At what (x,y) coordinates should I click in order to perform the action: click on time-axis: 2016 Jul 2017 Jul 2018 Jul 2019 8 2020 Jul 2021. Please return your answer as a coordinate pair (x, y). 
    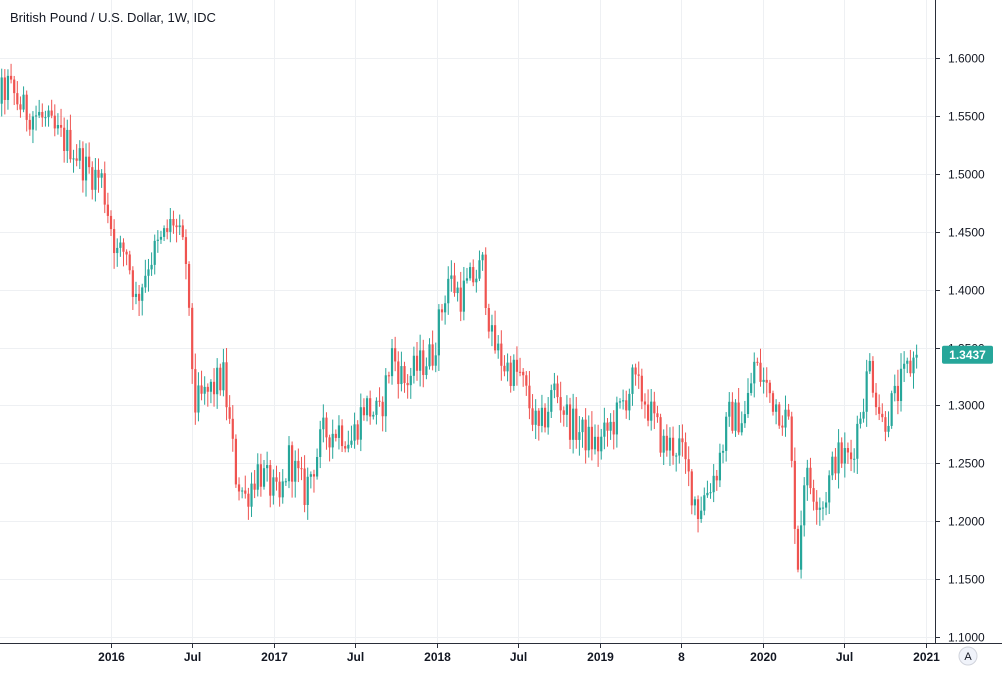
    Looking at the image, I should click on (519, 653).